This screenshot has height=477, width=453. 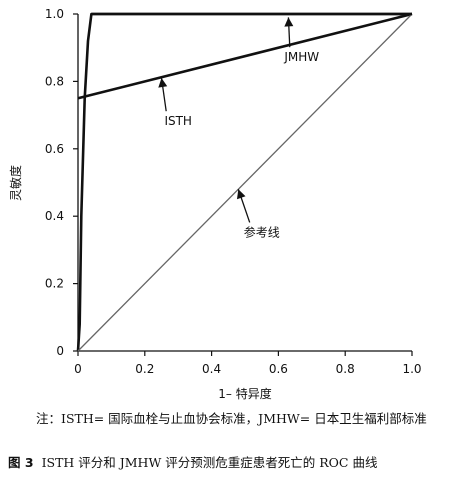 I want to click on x-tick-label: 0, so click(x=78, y=369).